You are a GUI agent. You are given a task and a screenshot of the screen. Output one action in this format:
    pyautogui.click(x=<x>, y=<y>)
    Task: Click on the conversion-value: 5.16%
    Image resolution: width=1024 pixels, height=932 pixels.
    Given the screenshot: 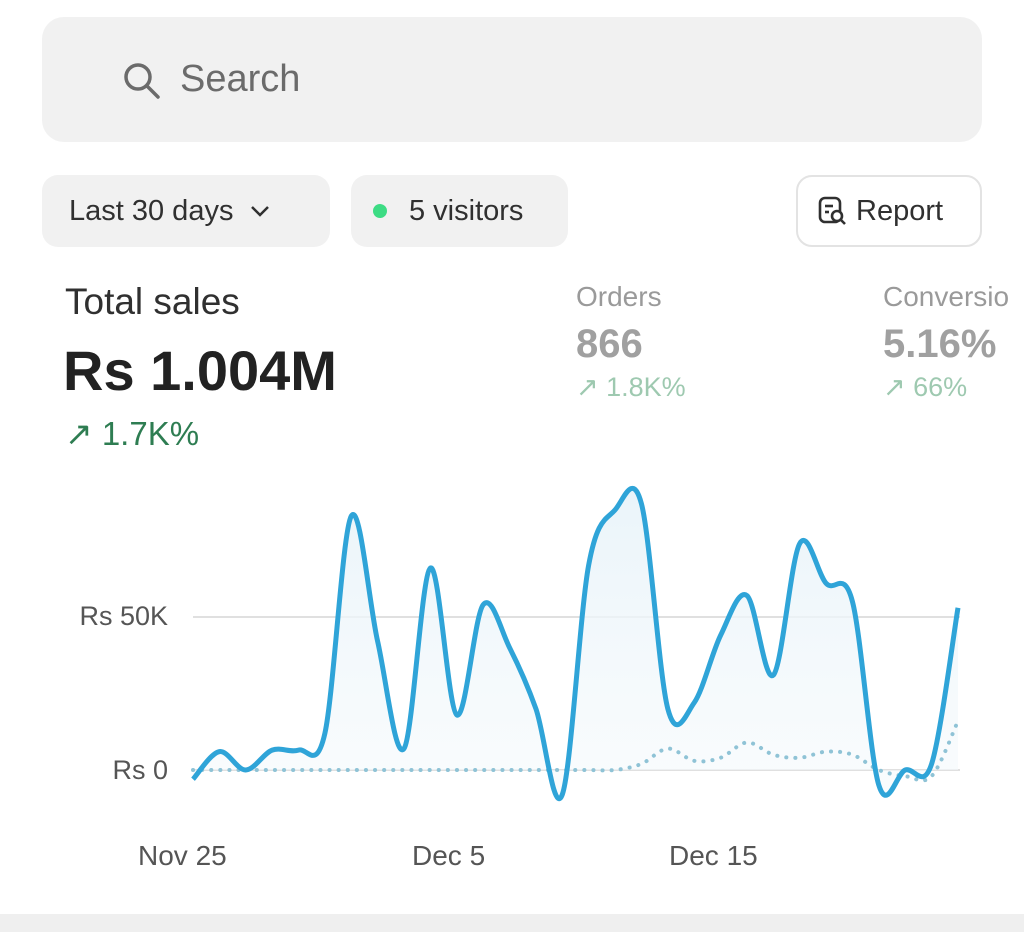 What is the action you would take?
    pyautogui.click(x=940, y=344)
    